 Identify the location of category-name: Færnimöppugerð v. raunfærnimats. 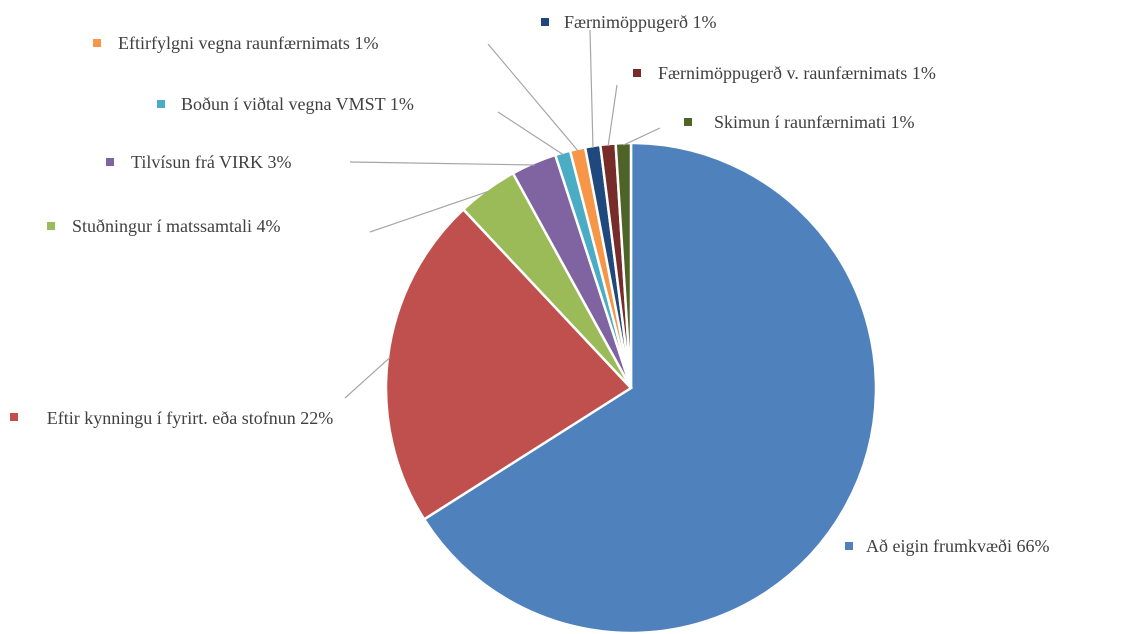
(783, 73).